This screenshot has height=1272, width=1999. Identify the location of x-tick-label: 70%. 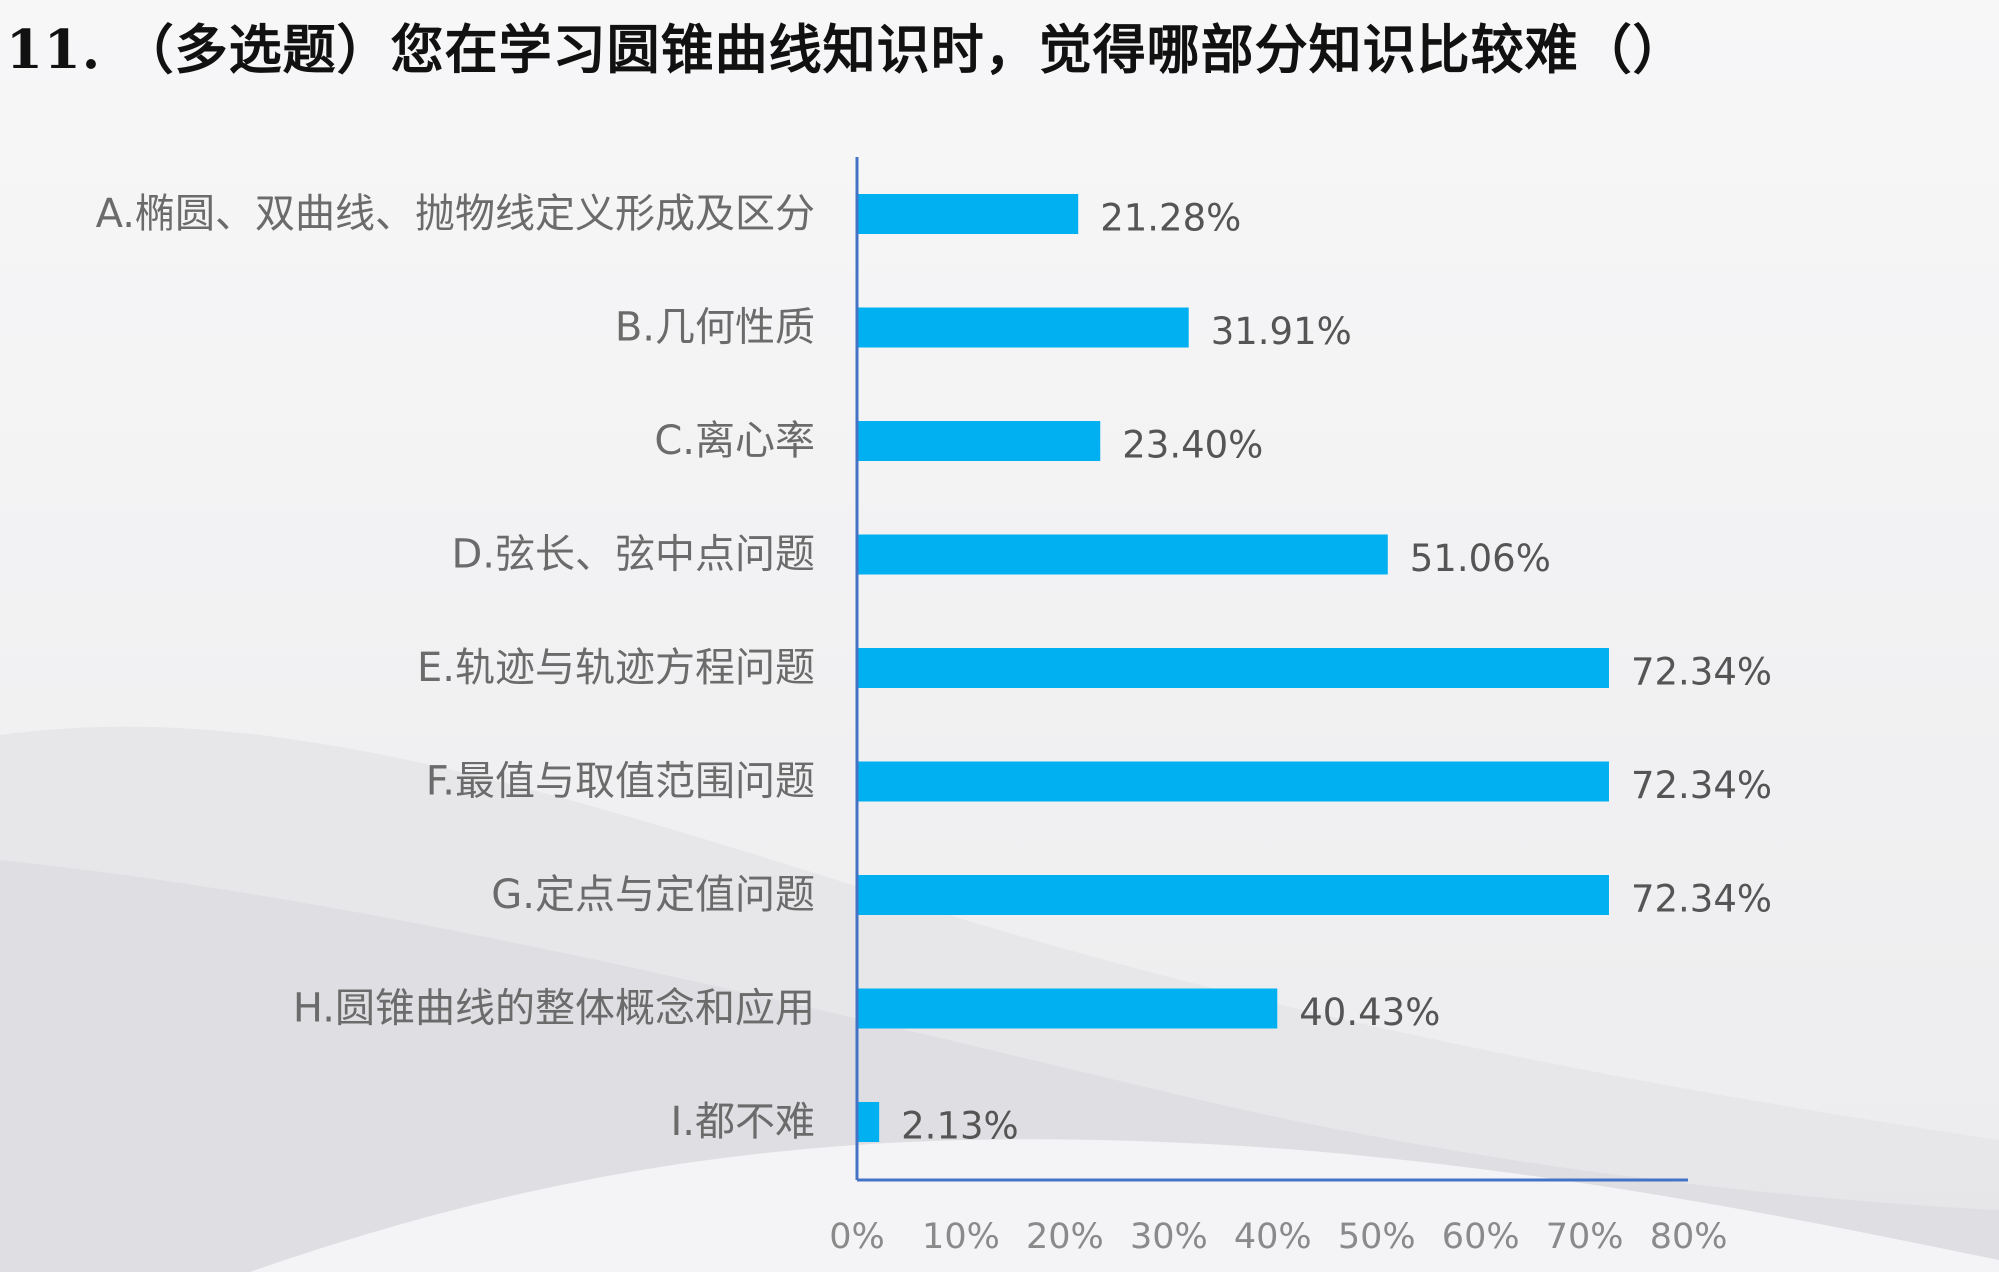
(1585, 1237).